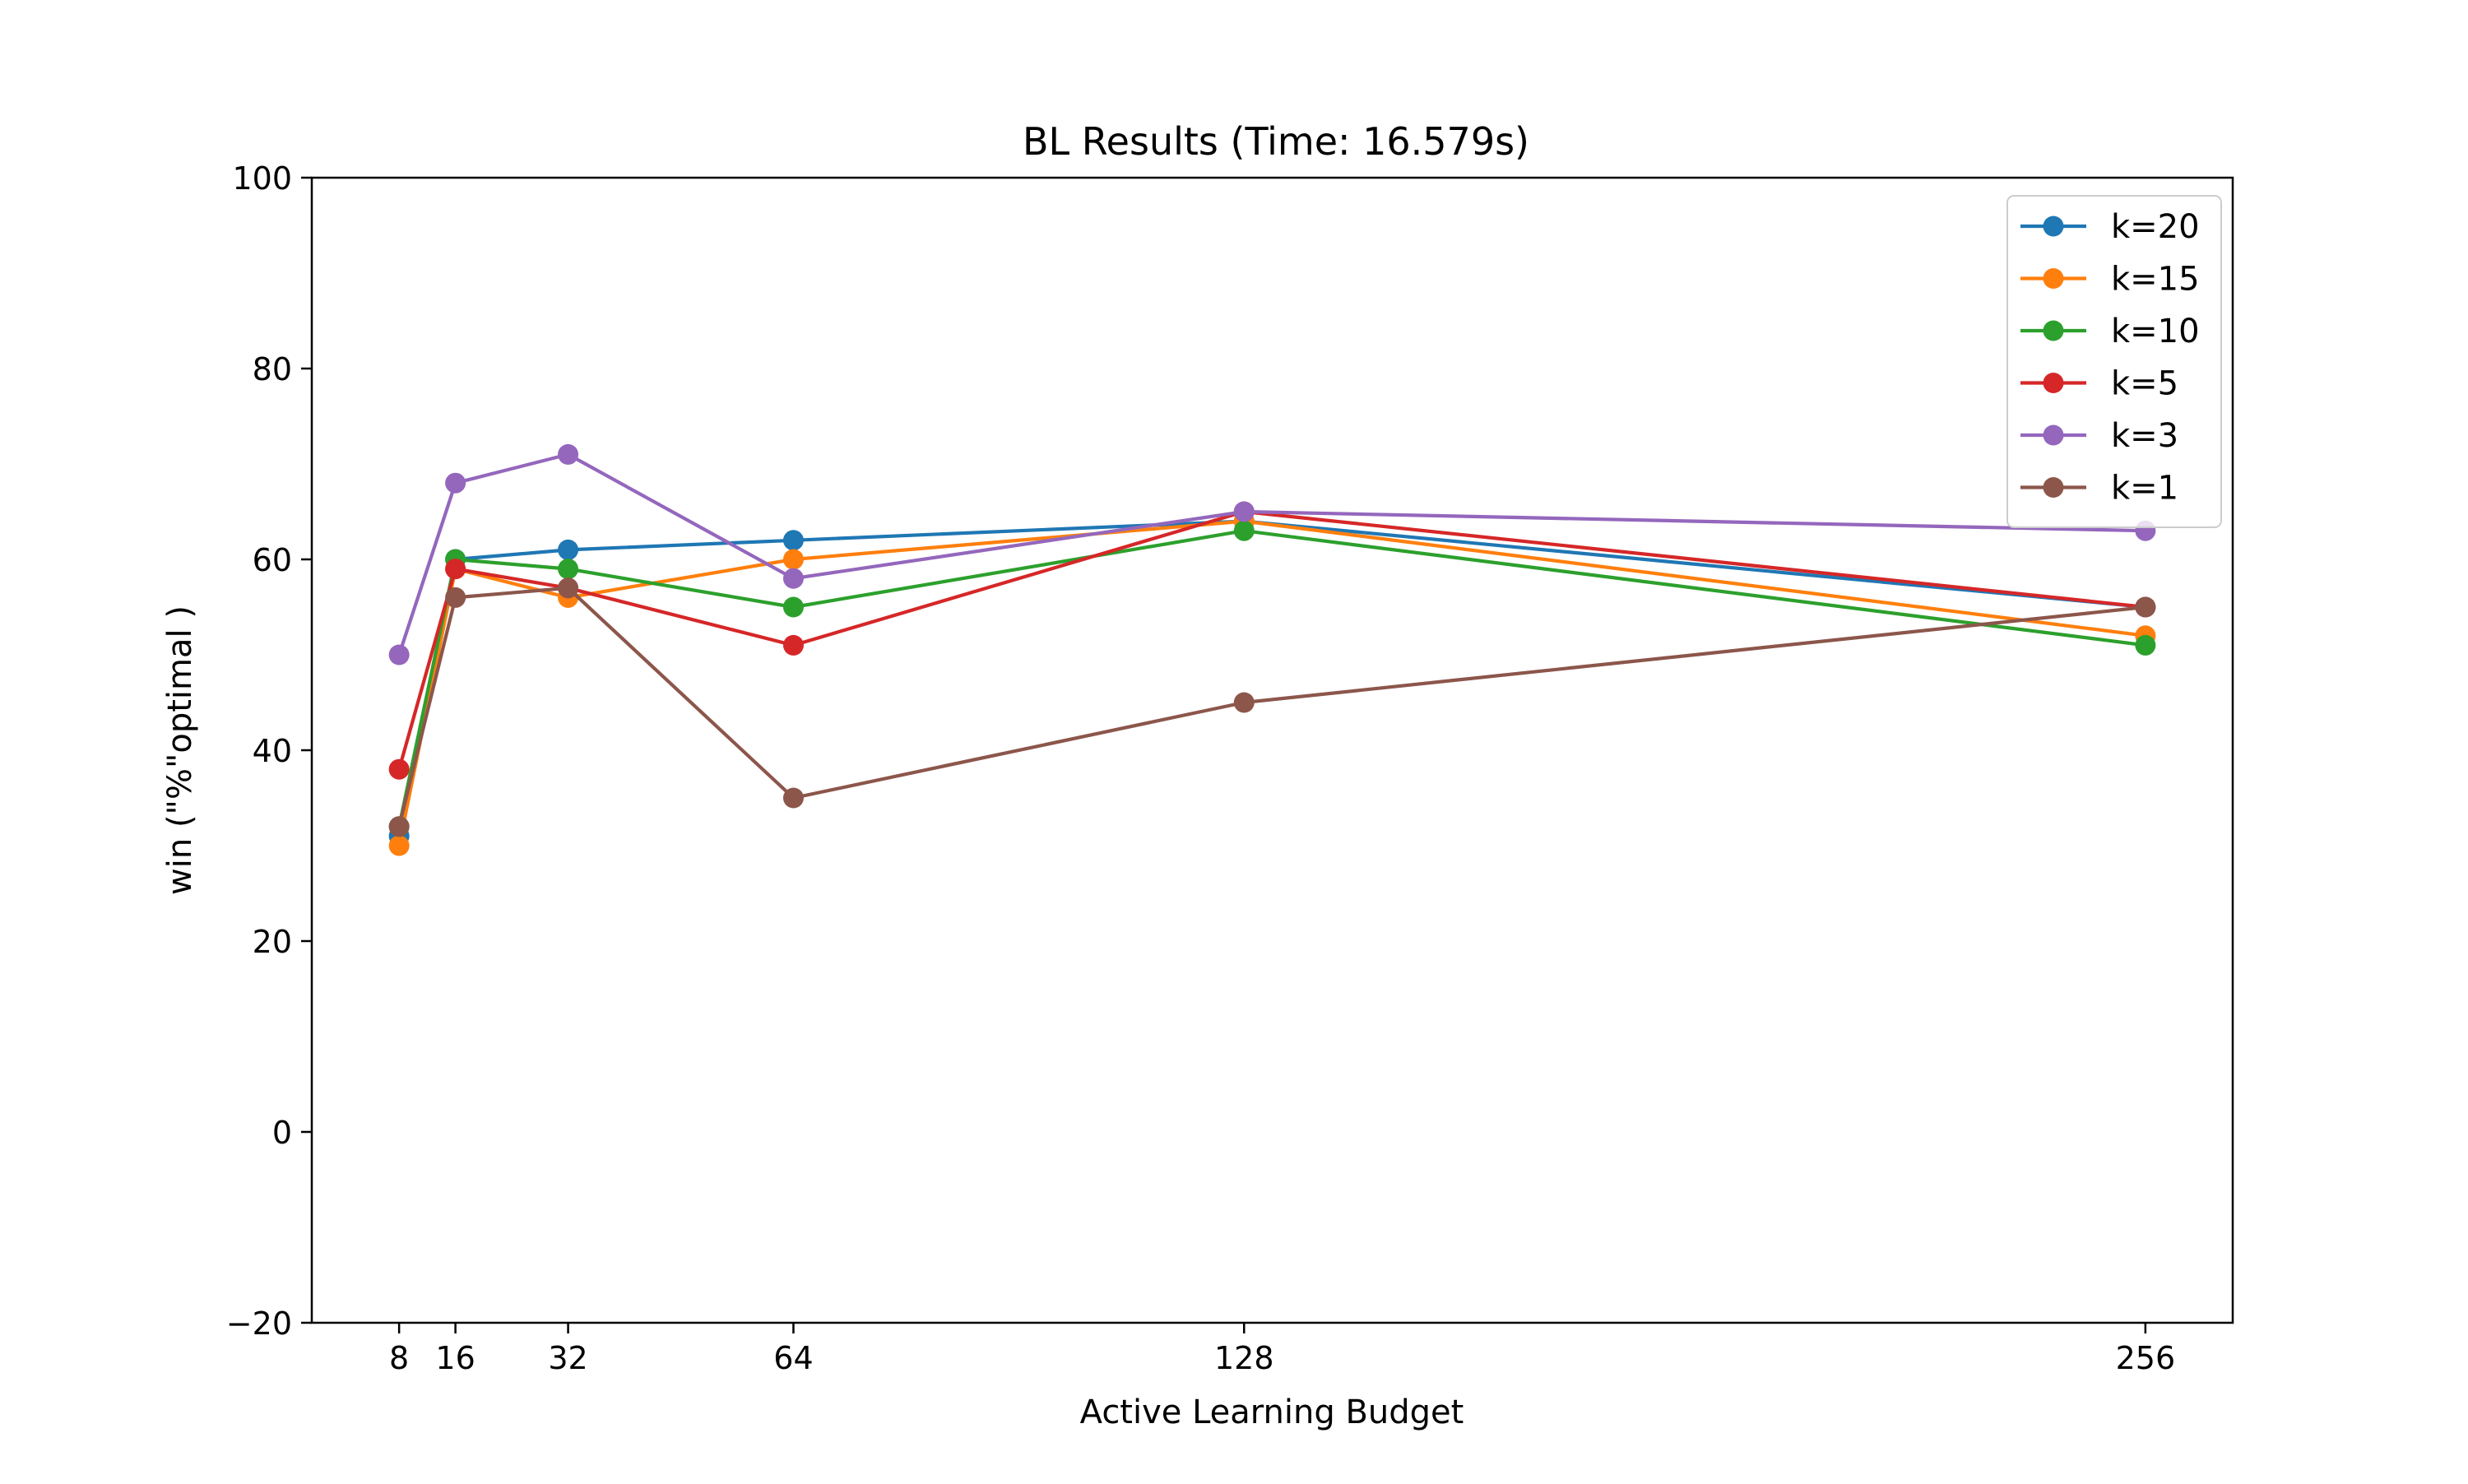 Image resolution: width=2468 pixels, height=1484 pixels. I want to click on y-tick-label: 40, so click(272, 751).